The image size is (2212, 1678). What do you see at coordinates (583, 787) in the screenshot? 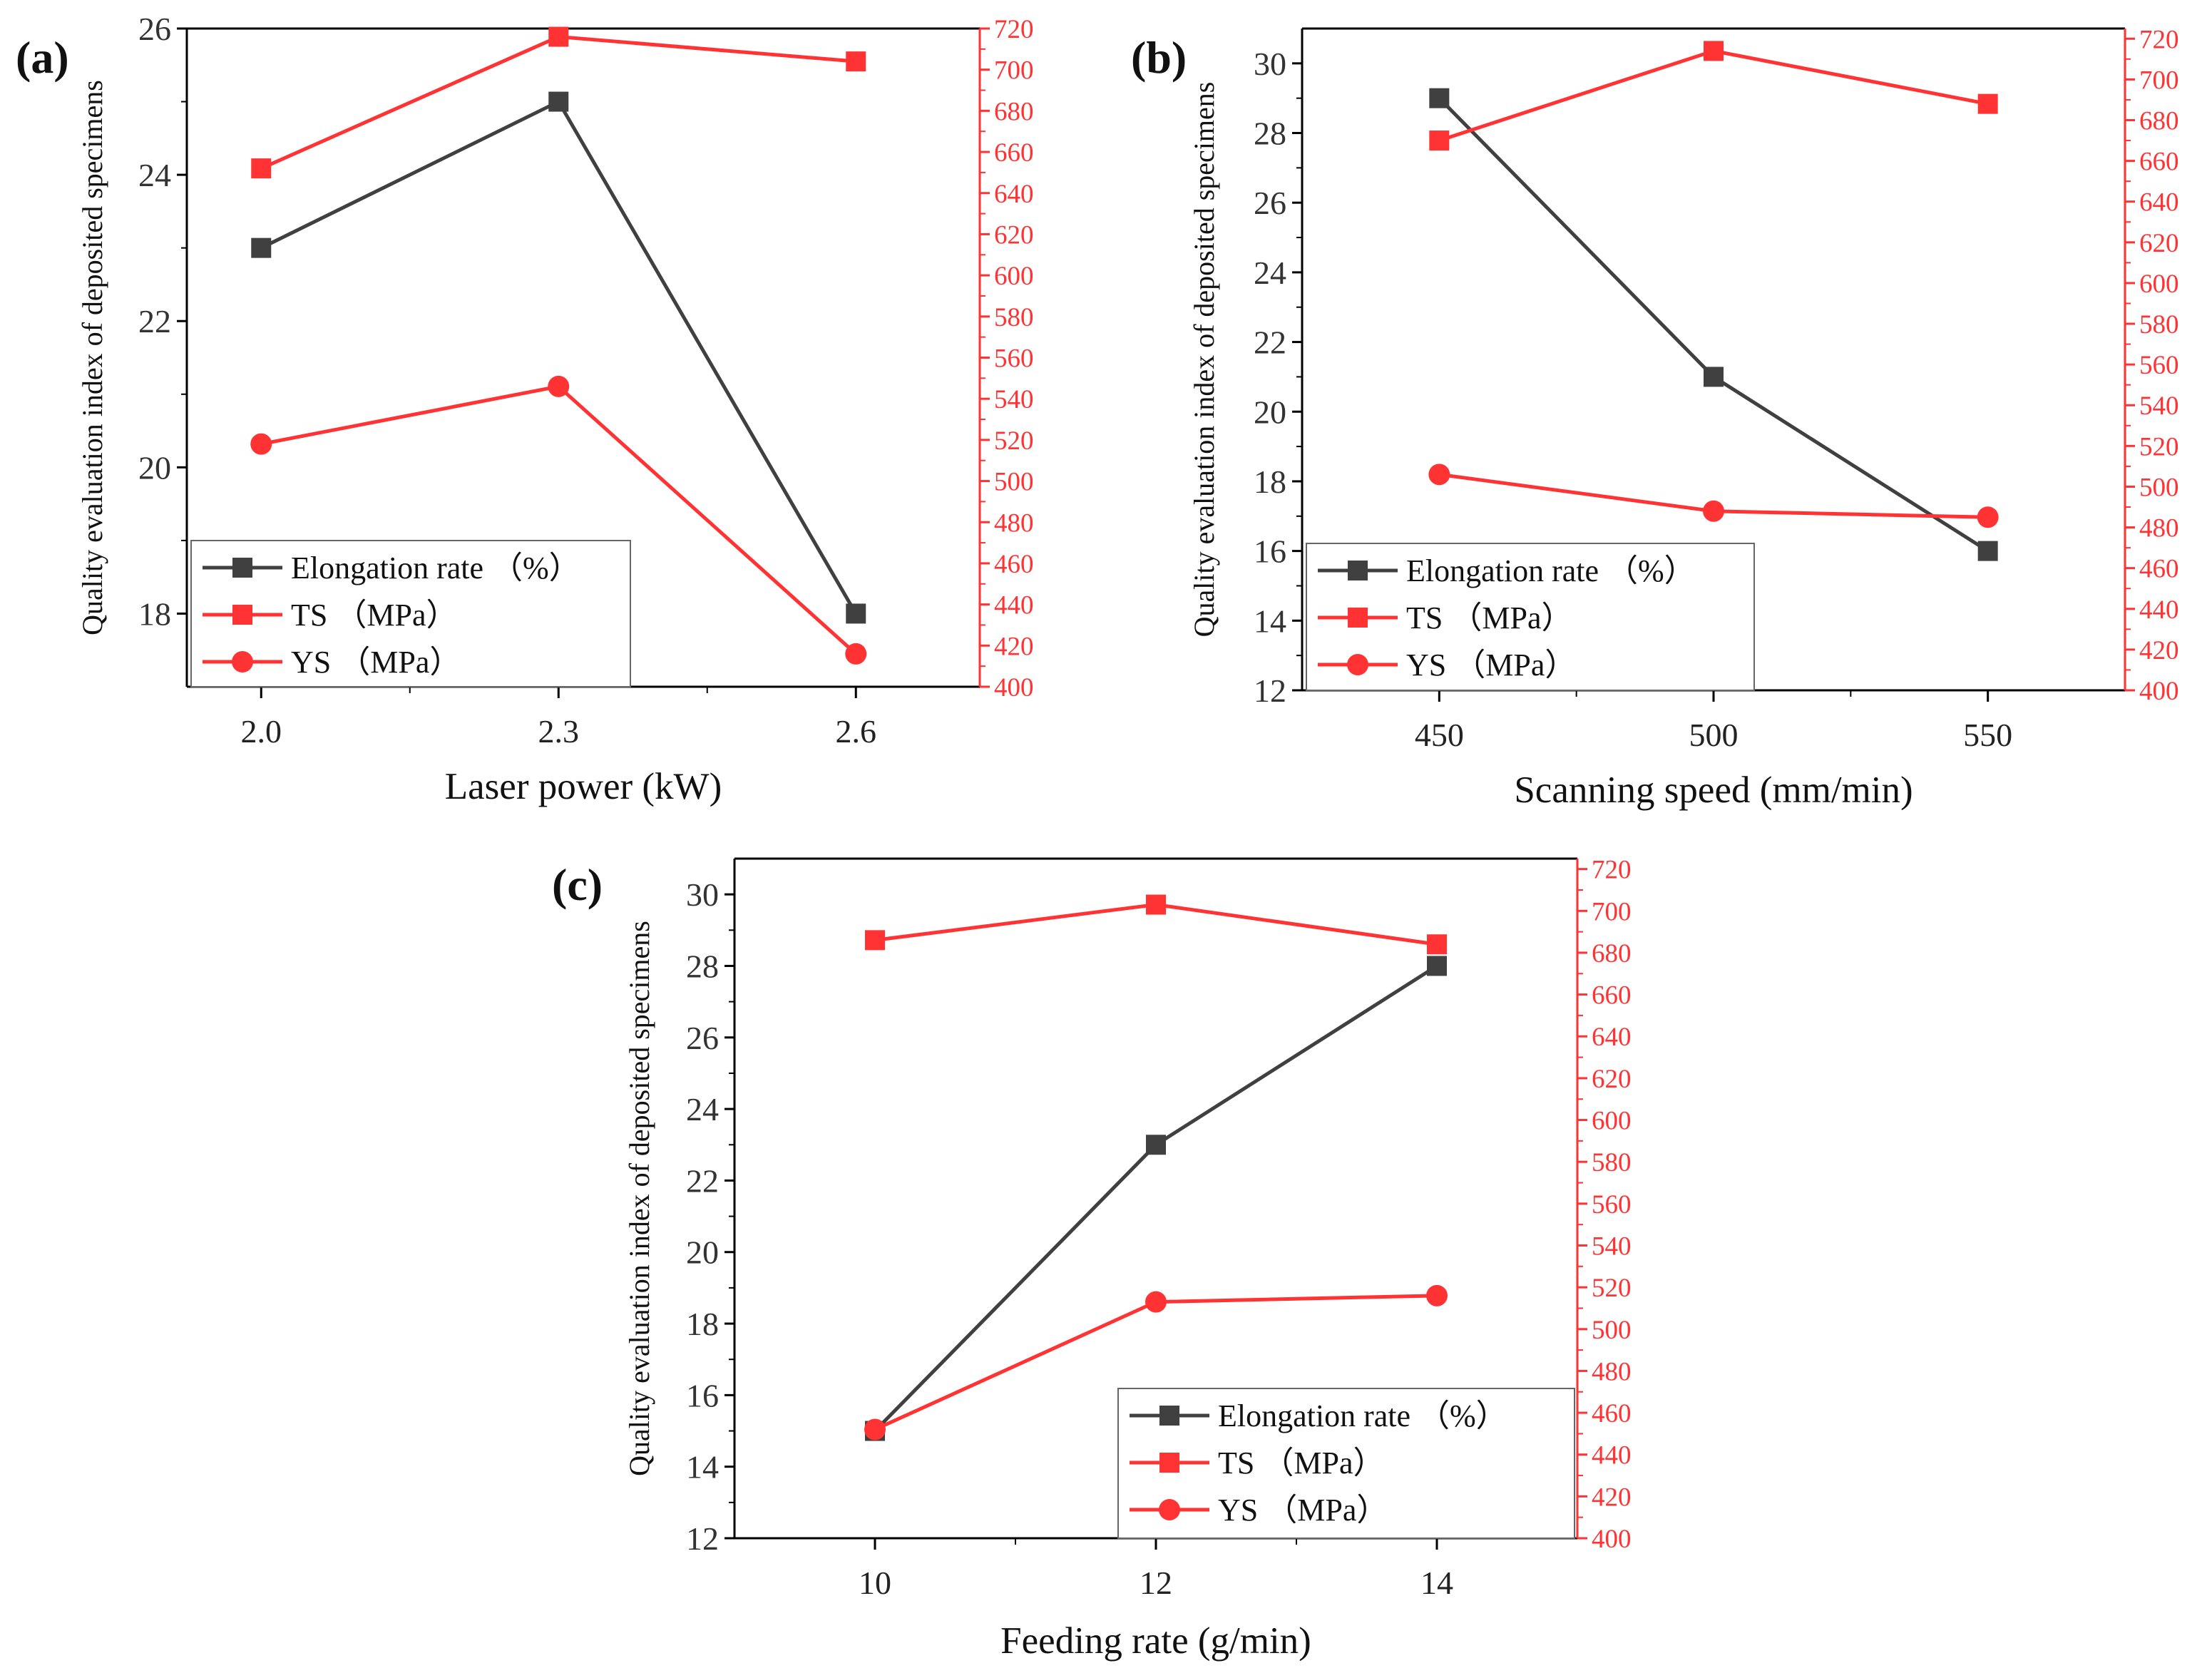
I see `x-axis-title: Laser power (kW)` at bounding box center [583, 787].